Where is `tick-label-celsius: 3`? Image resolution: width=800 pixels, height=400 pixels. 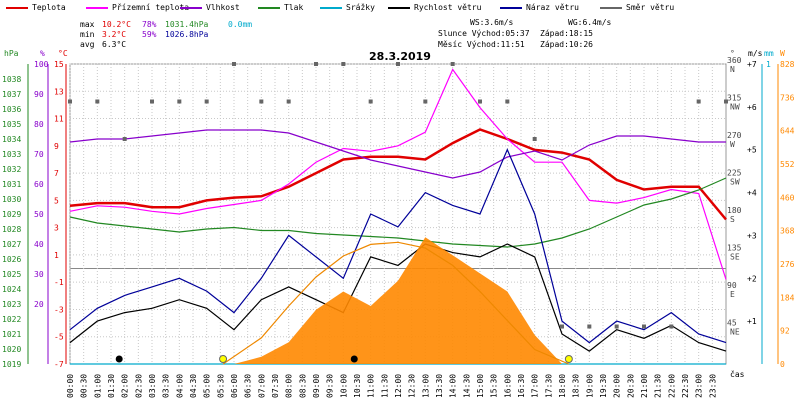
tick-label-celsius: 3 is located at coordinates (56, 228).